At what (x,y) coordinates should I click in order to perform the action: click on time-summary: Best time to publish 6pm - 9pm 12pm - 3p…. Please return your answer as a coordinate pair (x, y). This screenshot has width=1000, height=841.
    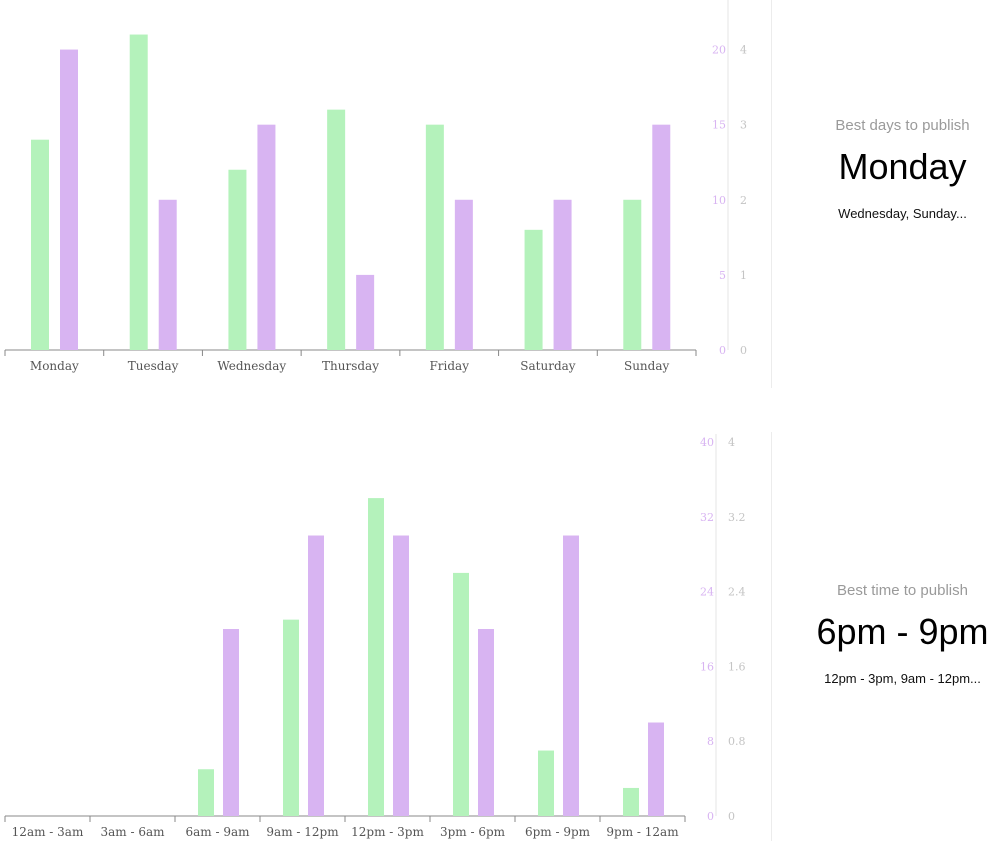
    Looking at the image, I should click on (902, 634).